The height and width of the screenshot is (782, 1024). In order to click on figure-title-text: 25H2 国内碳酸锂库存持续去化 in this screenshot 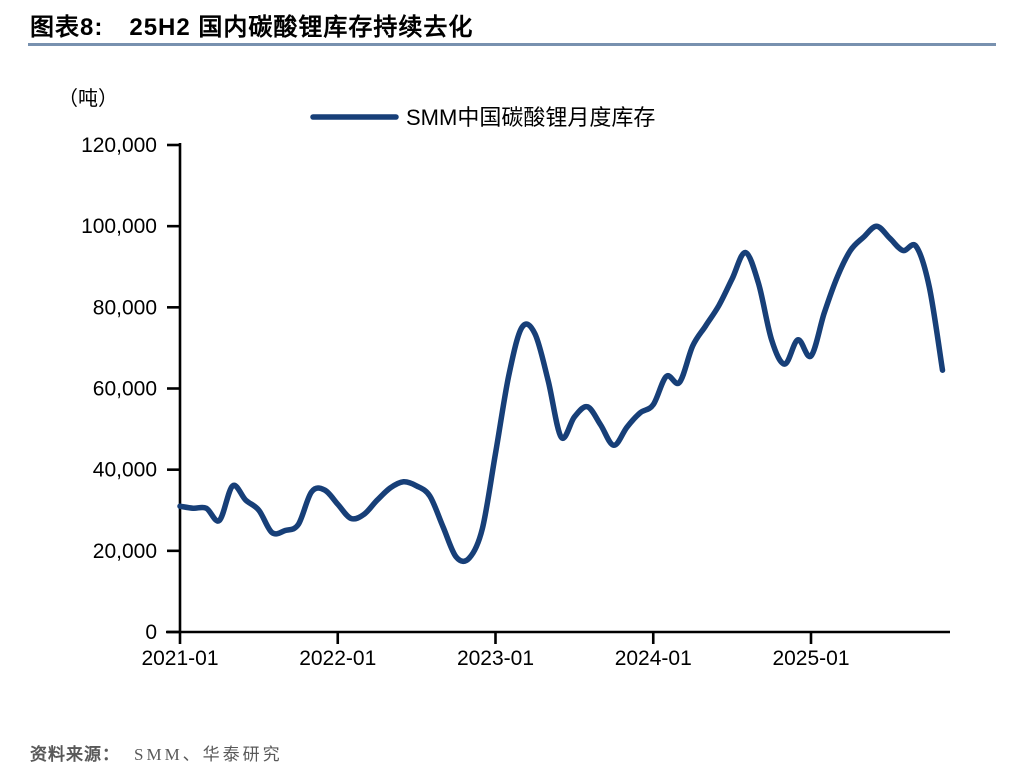, I will do `click(301, 27)`.